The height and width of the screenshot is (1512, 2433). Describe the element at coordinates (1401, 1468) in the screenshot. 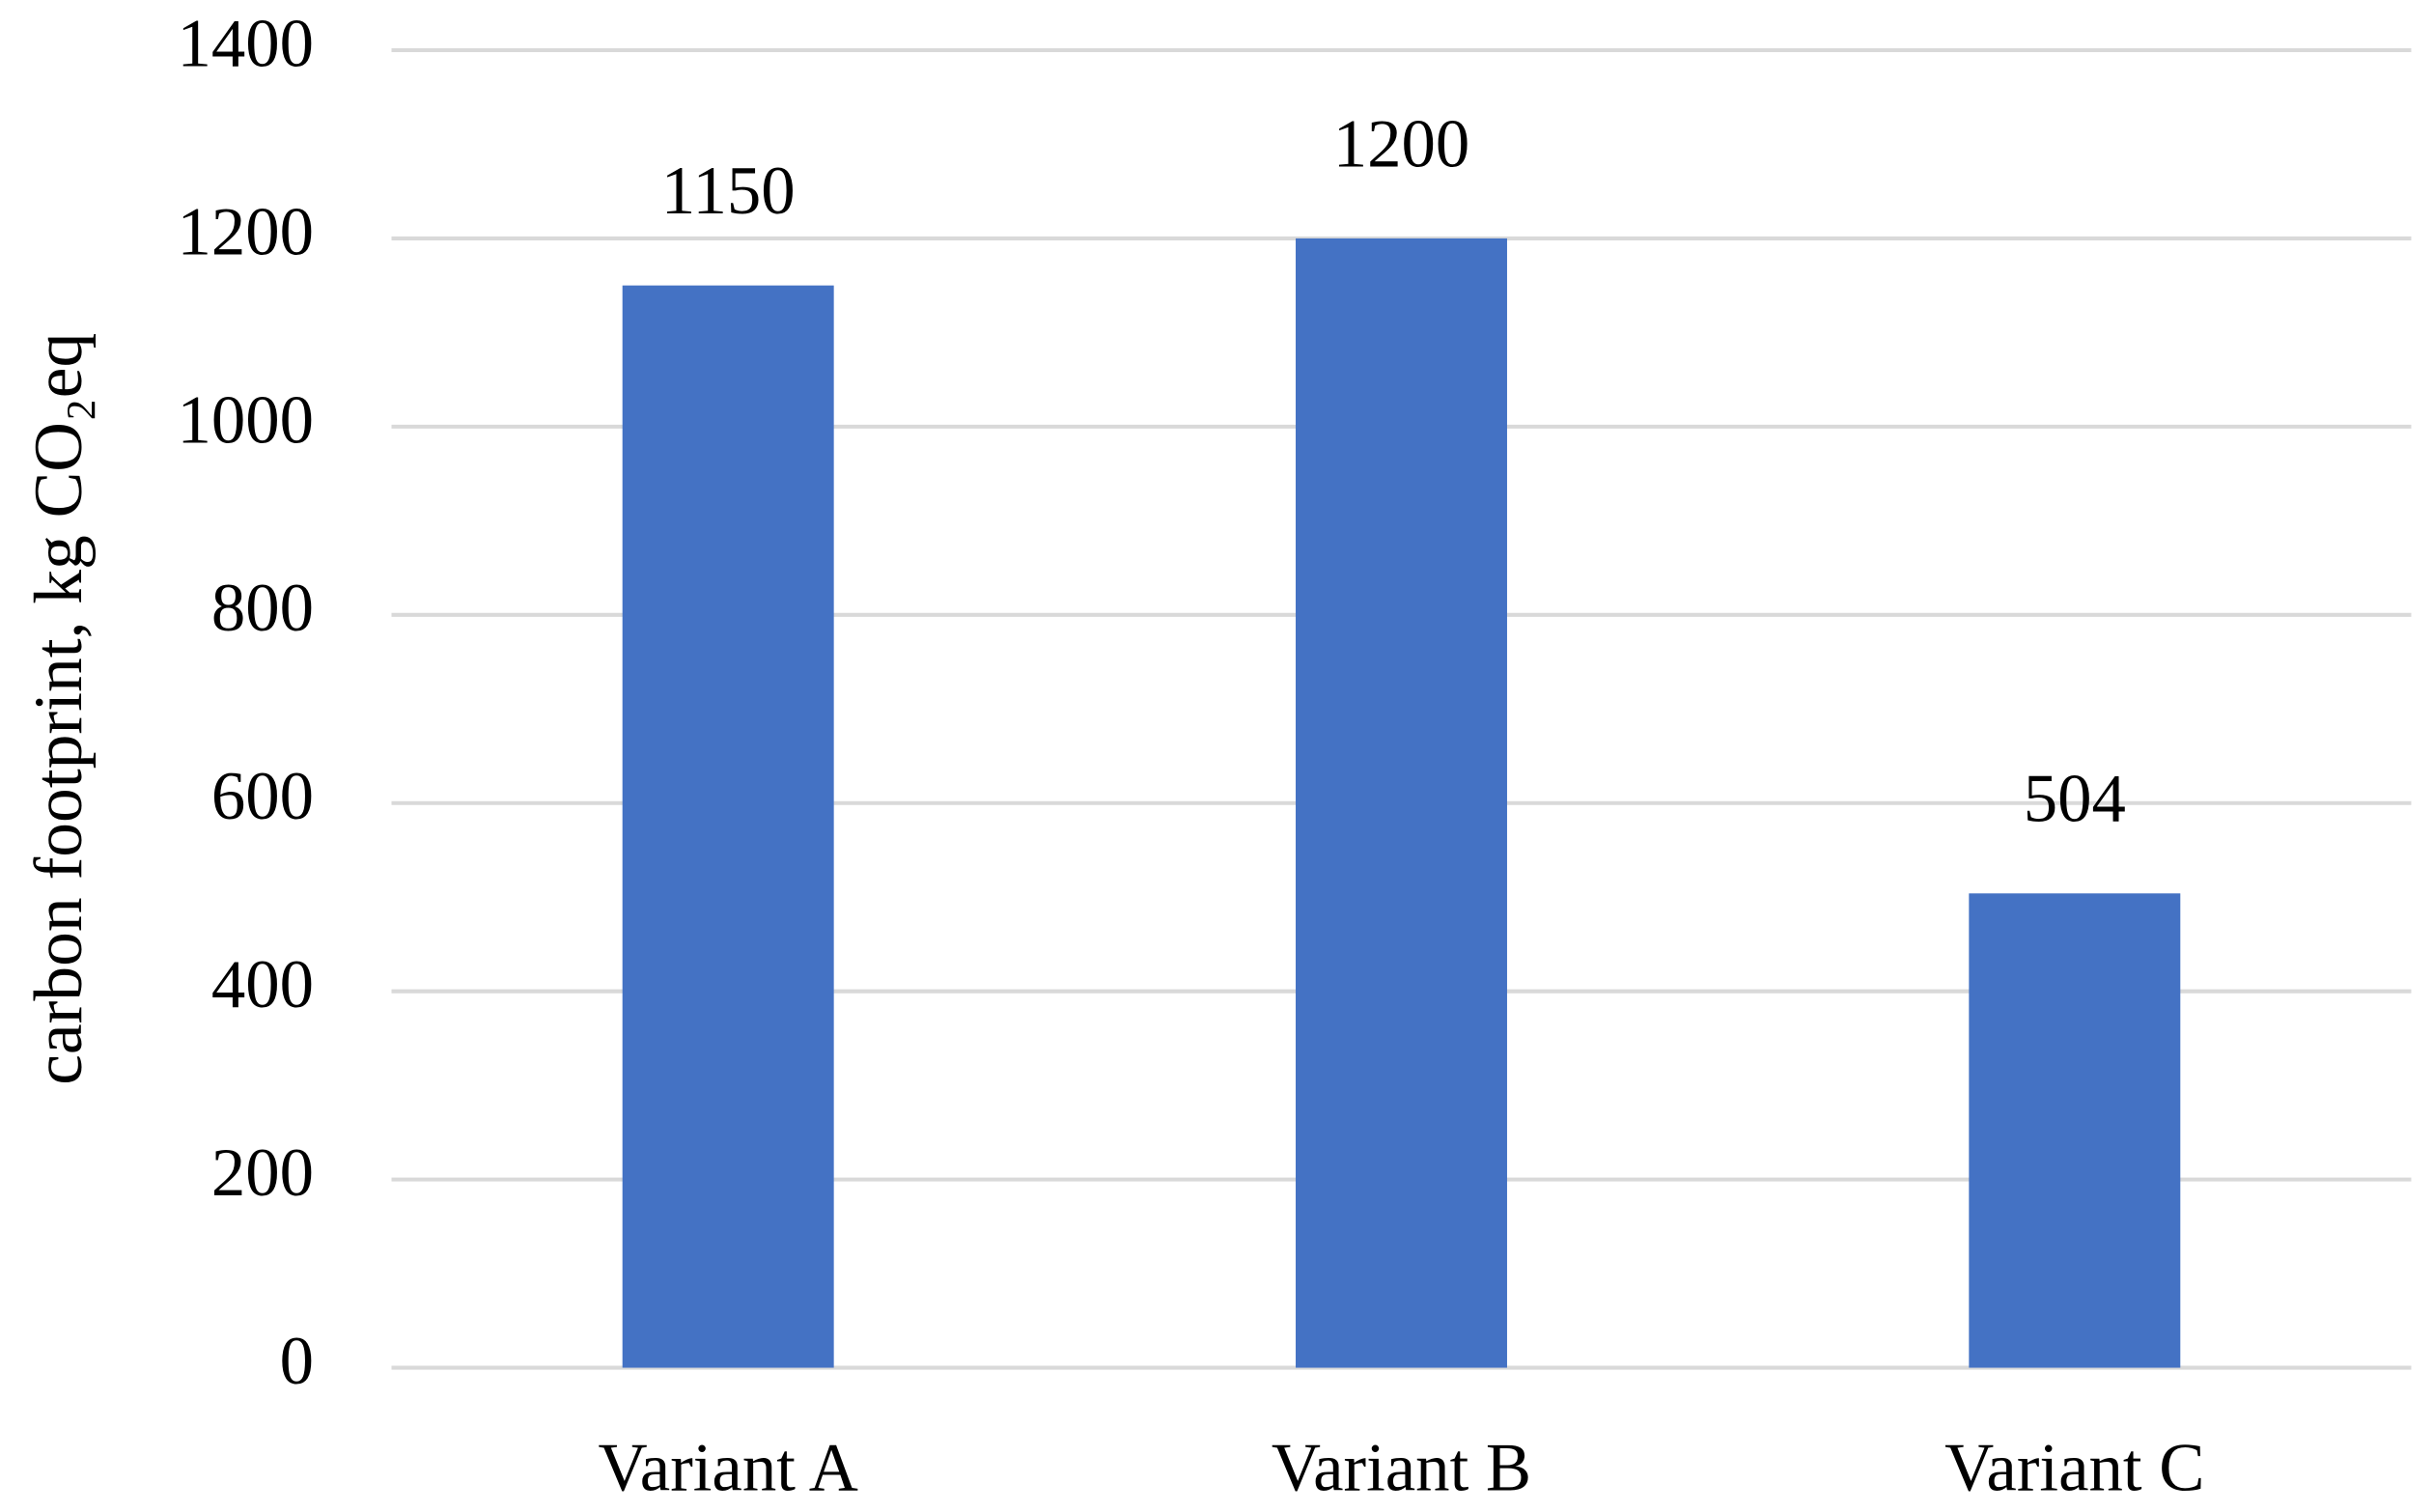

I see `x-tick-label: Variant B` at that location.